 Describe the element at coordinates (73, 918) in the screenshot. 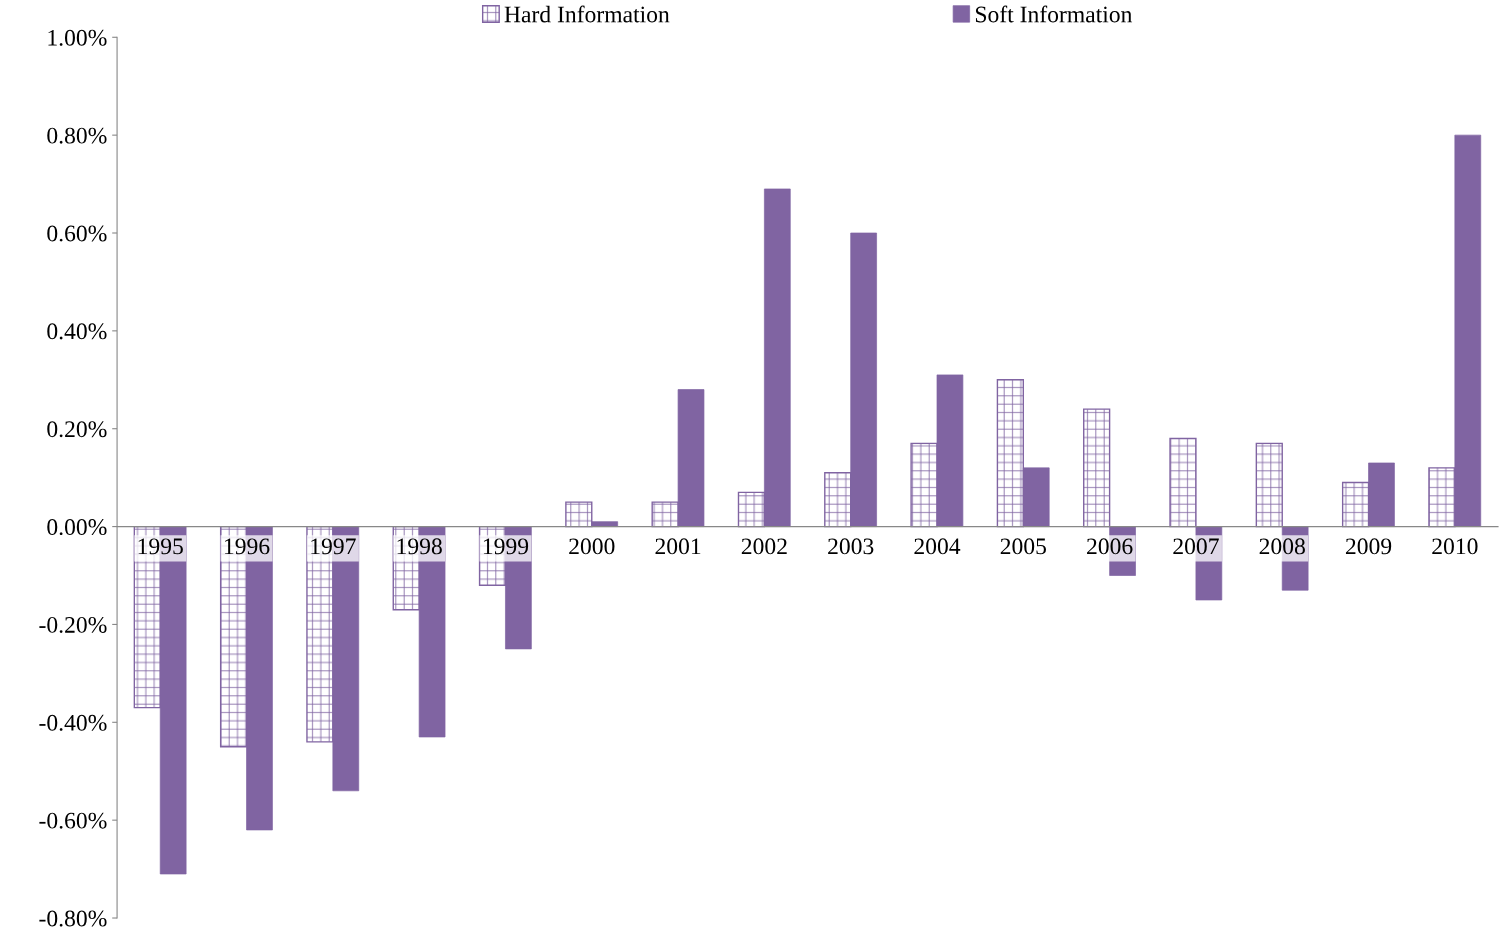

I see `y-tick-label: -0.80%` at that location.